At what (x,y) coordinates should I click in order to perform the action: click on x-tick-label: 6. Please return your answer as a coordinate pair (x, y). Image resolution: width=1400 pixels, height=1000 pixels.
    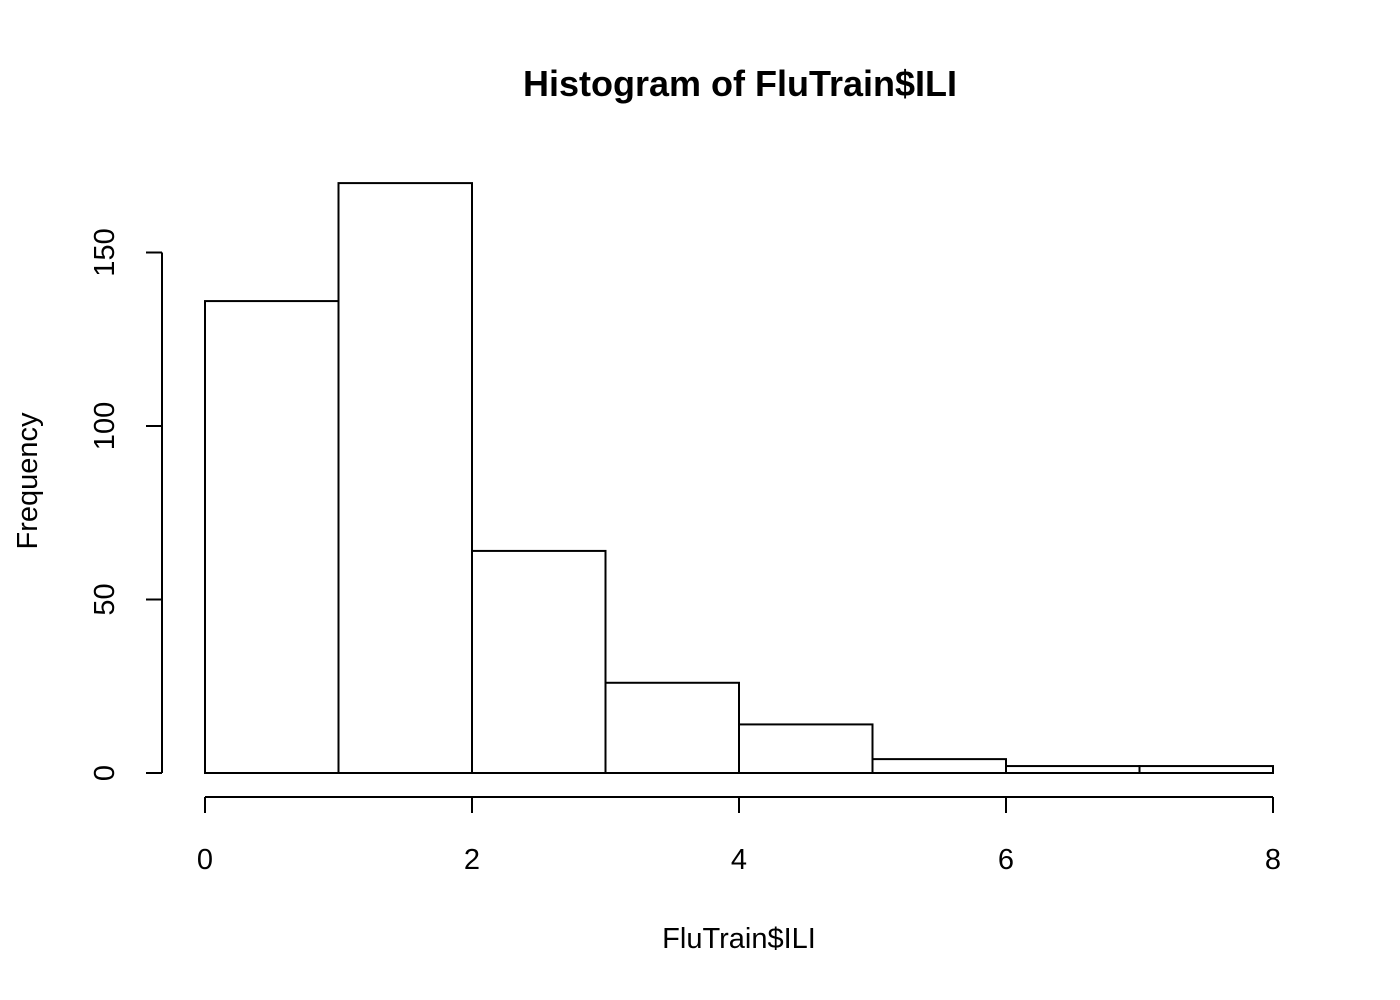
    Looking at the image, I should click on (1006, 860).